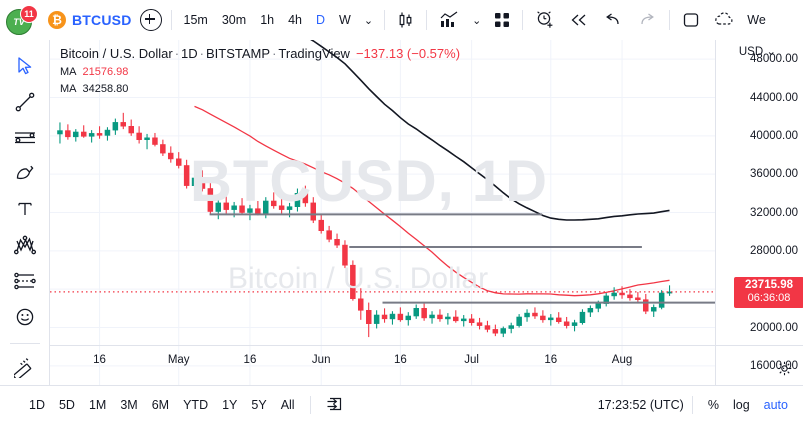 Image resolution: width=803 pixels, height=424 pixels. What do you see at coordinates (784, 371) in the screenshot?
I see `gear-icon` at bounding box center [784, 371].